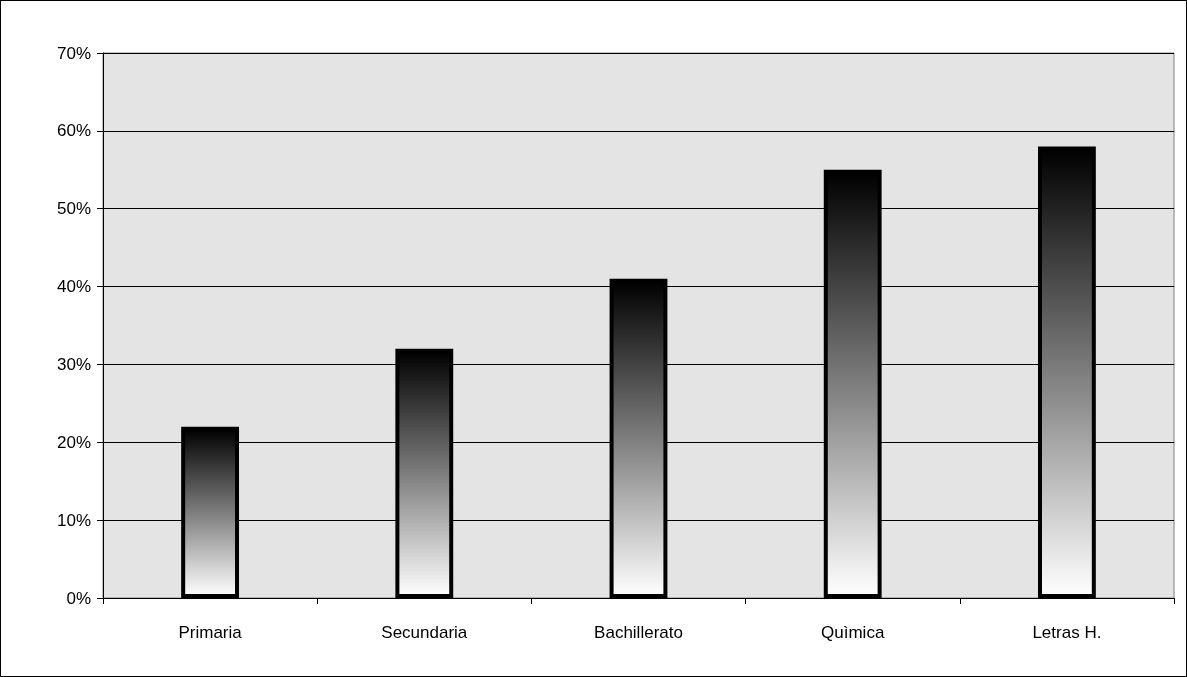 The width and height of the screenshot is (1187, 677). What do you see at coordinates (73, 209) in the screenshot?
I see `y-tick-label: 50%` at bounding box center [73, 209].